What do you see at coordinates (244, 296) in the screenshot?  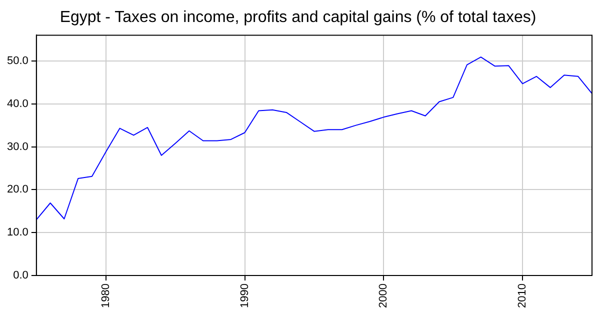 I see `x-tick-label: 1990` at bounding box center [244, 296].